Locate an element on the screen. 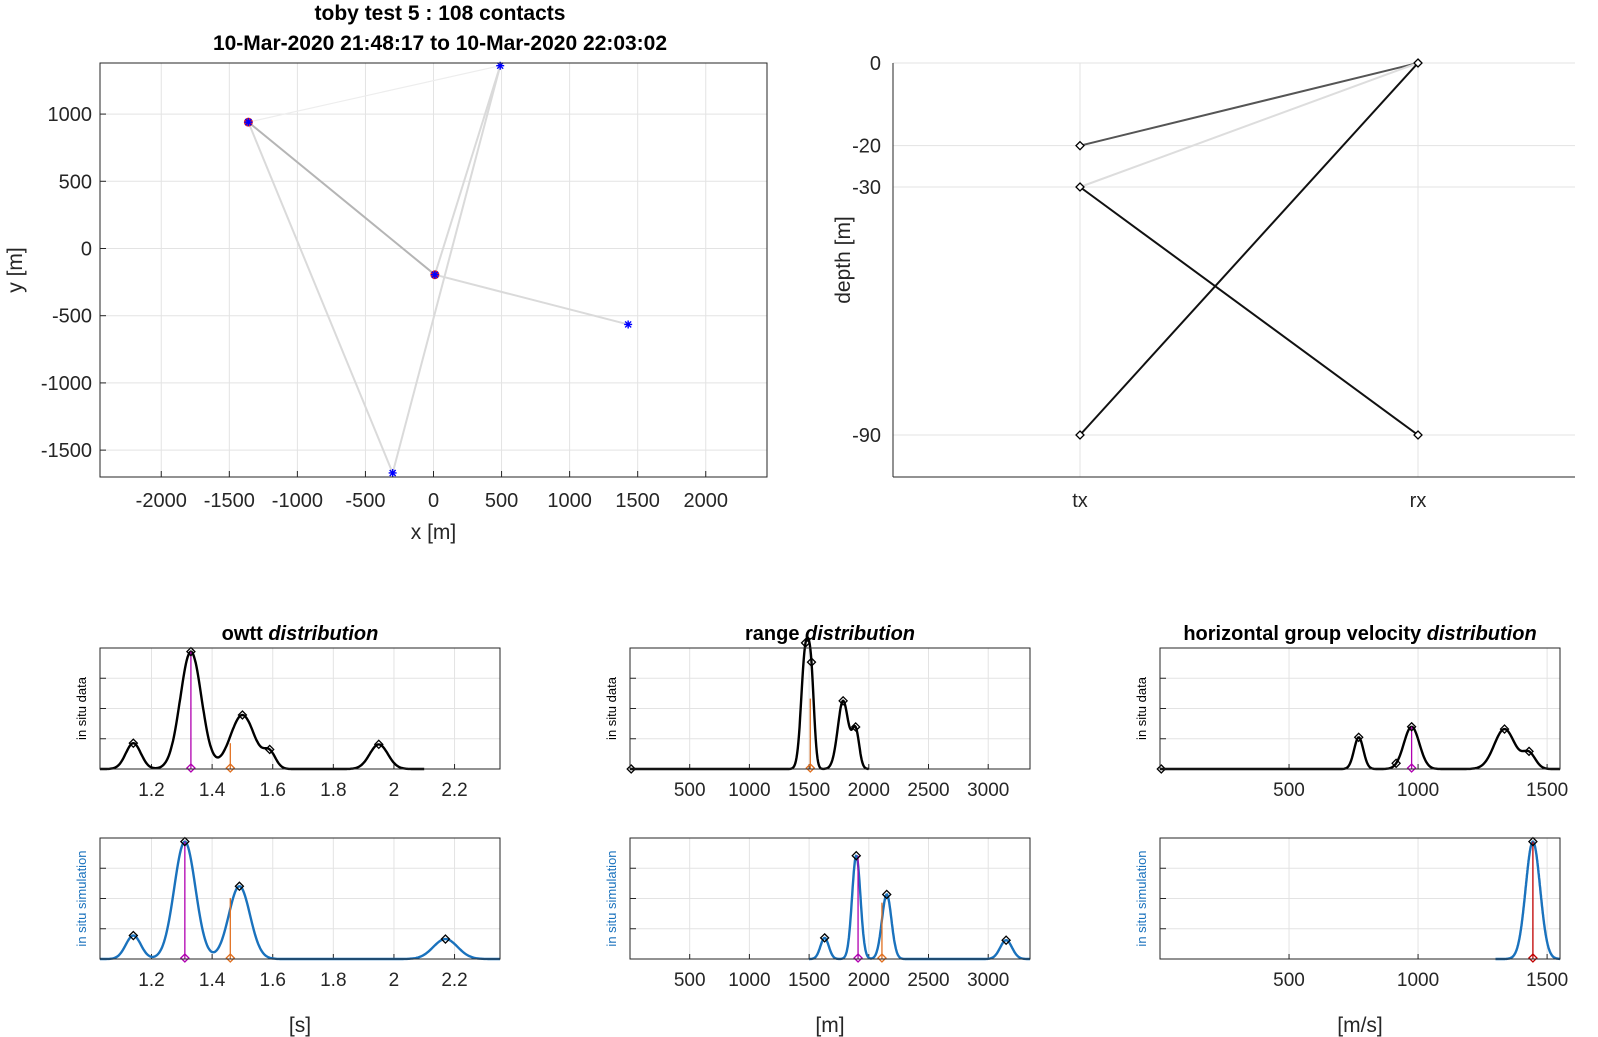  y-tick-label: -90 is located at coordinates (866, 436).